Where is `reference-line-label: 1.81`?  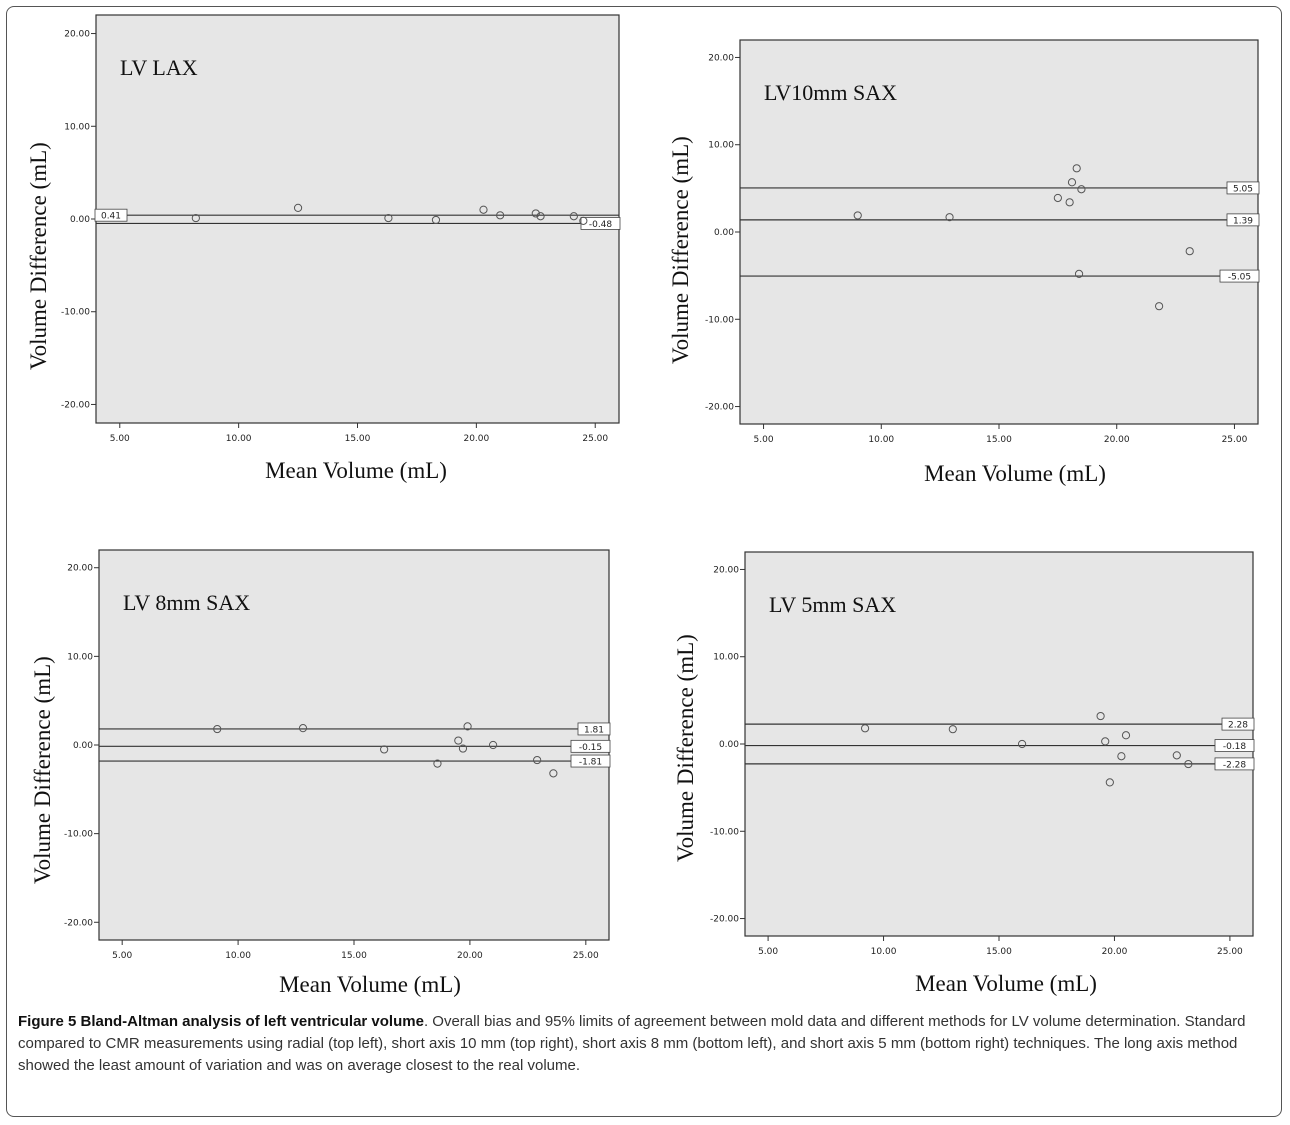 reference-line-label: 1.81 is located at coordinates (594, 730).